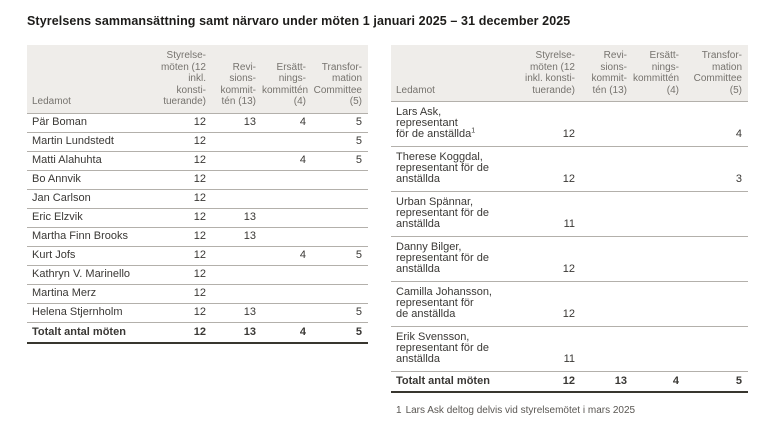 The width and height of the screenshot is (766, 444). Describe the element at coordinates (399, 410) in the screenshot. I see `footnote-marker: 1` at that location.